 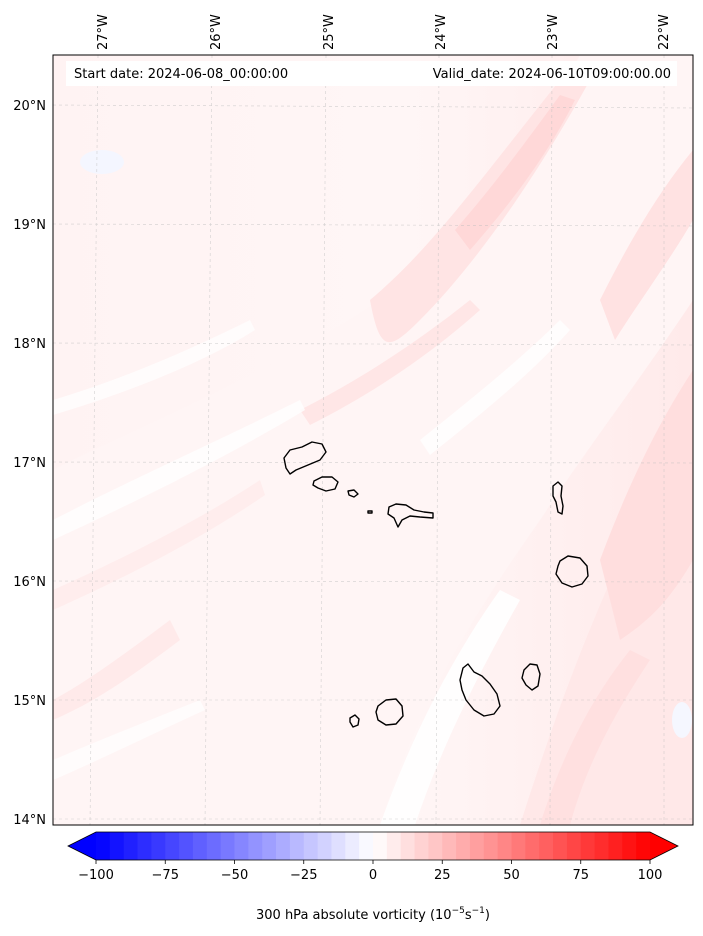 I want to click on colorbar, so click(x=373, y=846).